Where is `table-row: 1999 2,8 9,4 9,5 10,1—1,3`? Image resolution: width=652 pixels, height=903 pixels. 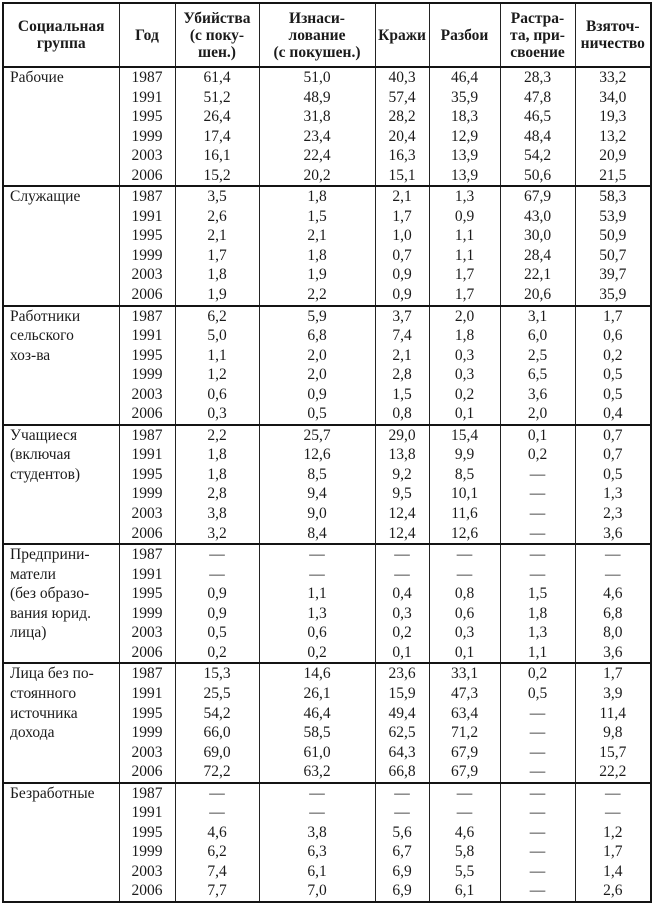
table-row: 1999 2,8 9,4 9,5 10,1—1,3 is located at coordinates (327, 494).